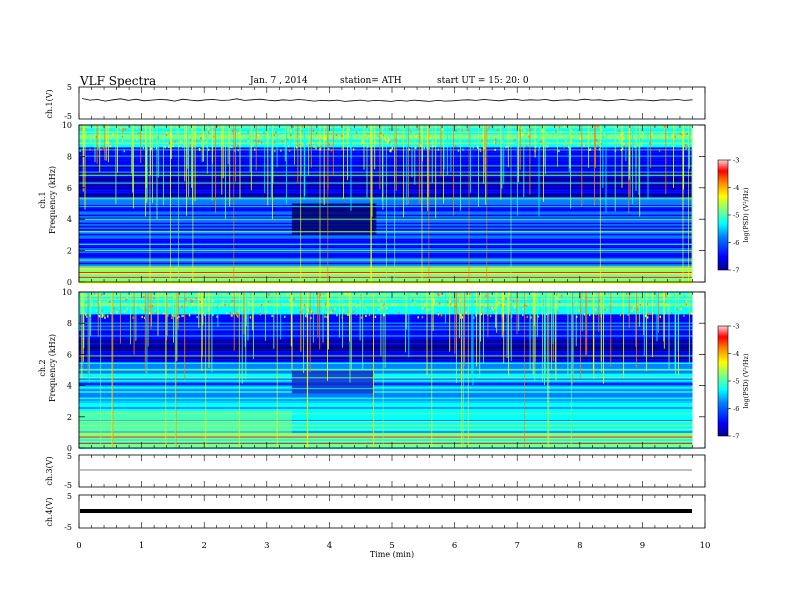 The image size is (792, 612). What do you see at coordinates (736, 271) in the screenshot?
I see `colorbar-tick-label: -7` at bounding box center [736, 271].